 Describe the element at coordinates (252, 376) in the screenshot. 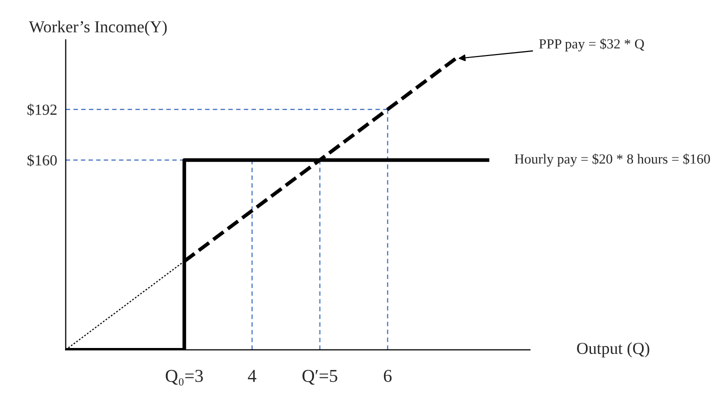

I see `x-tick-label: 4` at that location.